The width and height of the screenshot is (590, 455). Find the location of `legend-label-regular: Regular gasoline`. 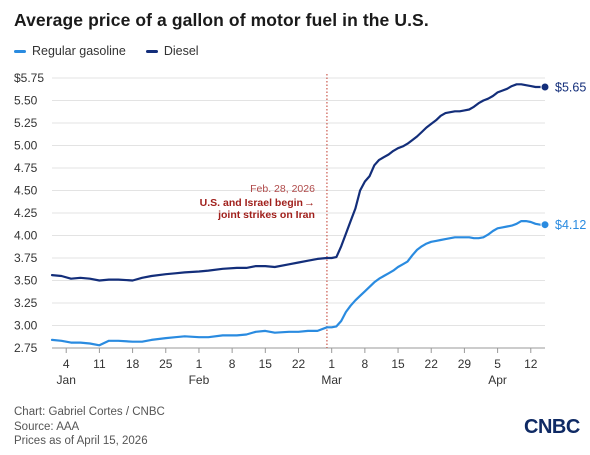

legend-label-regular: Regular gasoline is located at coordinates (79, 51).